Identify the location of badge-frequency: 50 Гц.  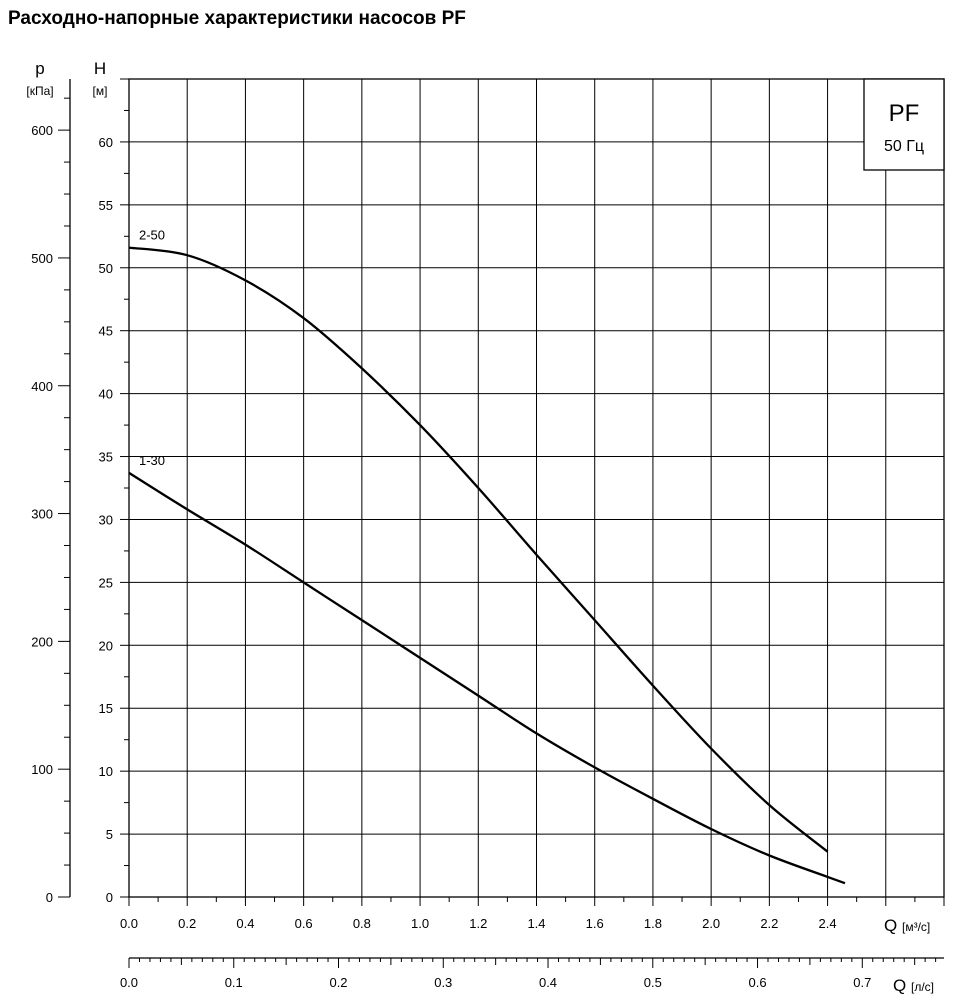
(904, 146).